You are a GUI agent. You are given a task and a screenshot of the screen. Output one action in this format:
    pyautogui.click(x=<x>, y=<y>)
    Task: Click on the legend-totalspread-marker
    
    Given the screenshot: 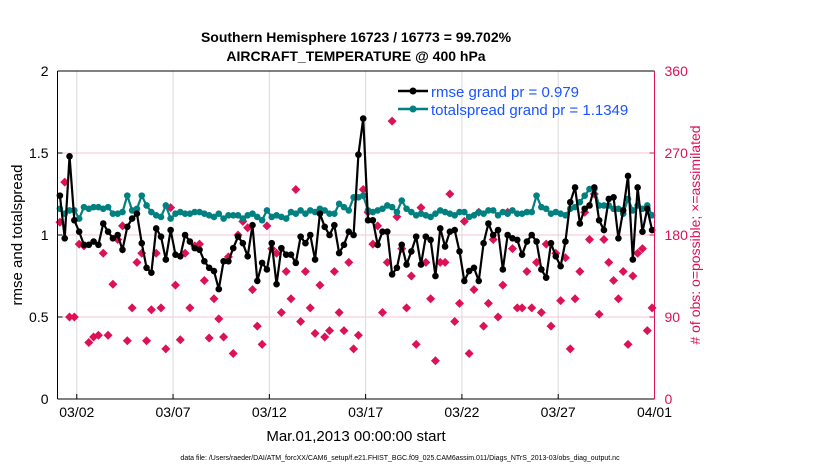 What is the action you would take?
    pyautogui.click(x=413, y=109)
    